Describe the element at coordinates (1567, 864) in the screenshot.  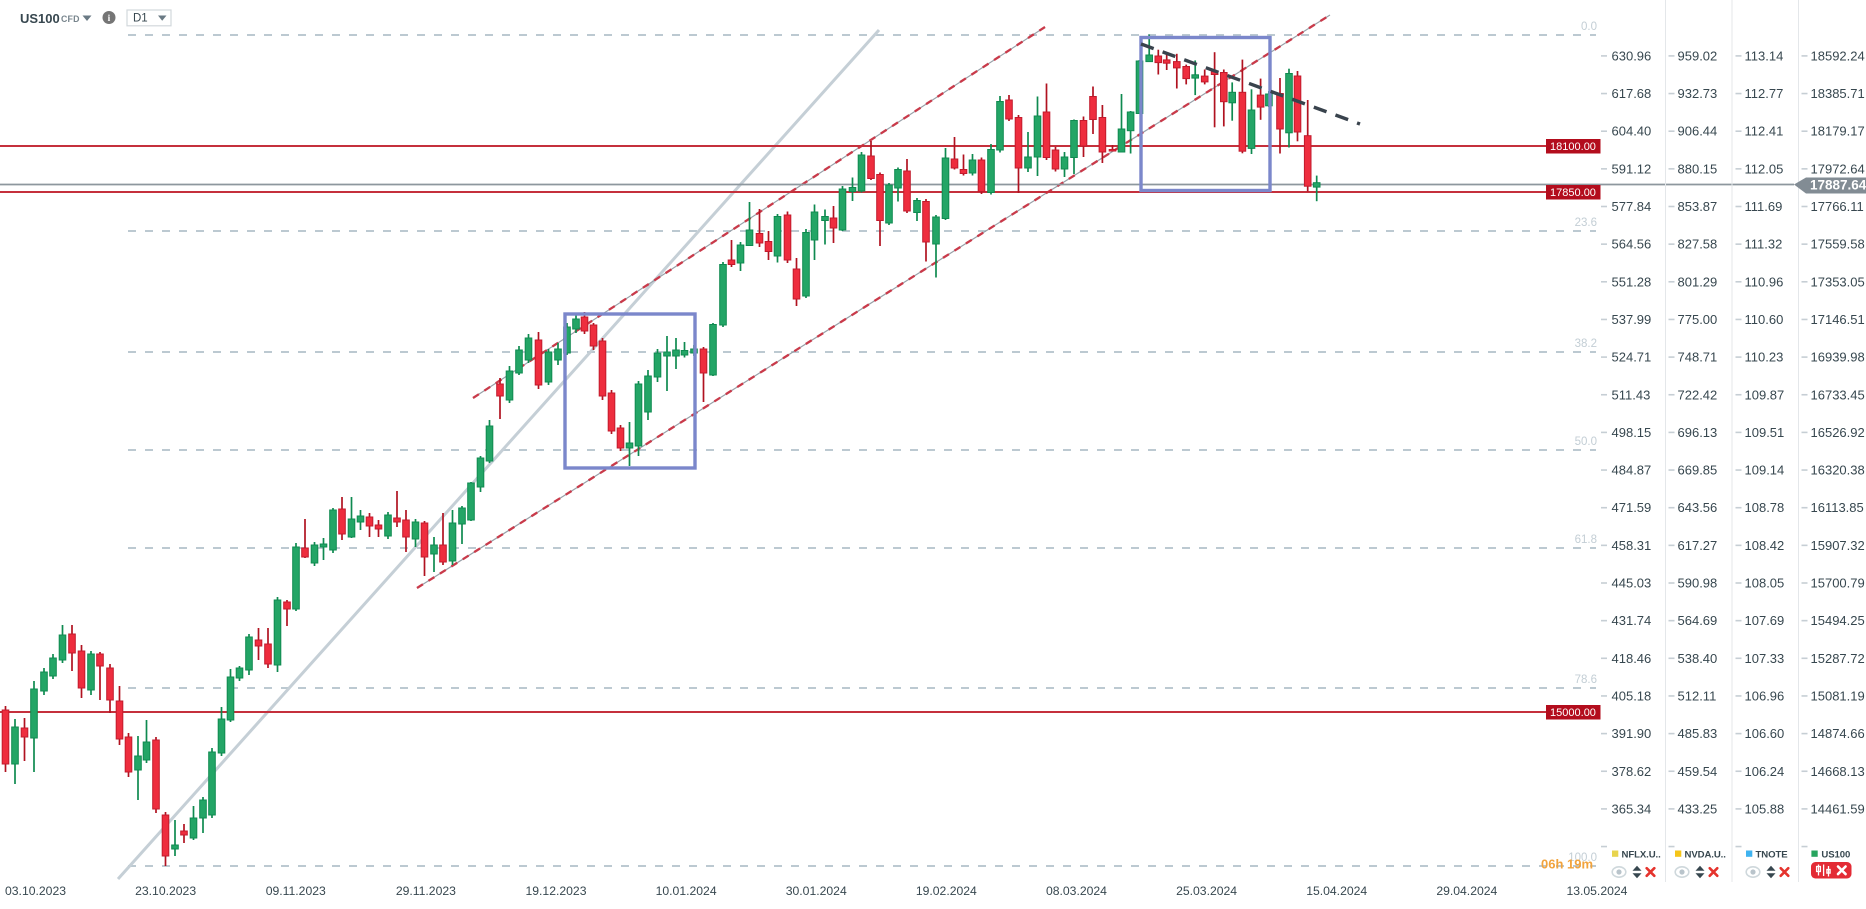
I see `svg-text: 06h 19m` at that location.